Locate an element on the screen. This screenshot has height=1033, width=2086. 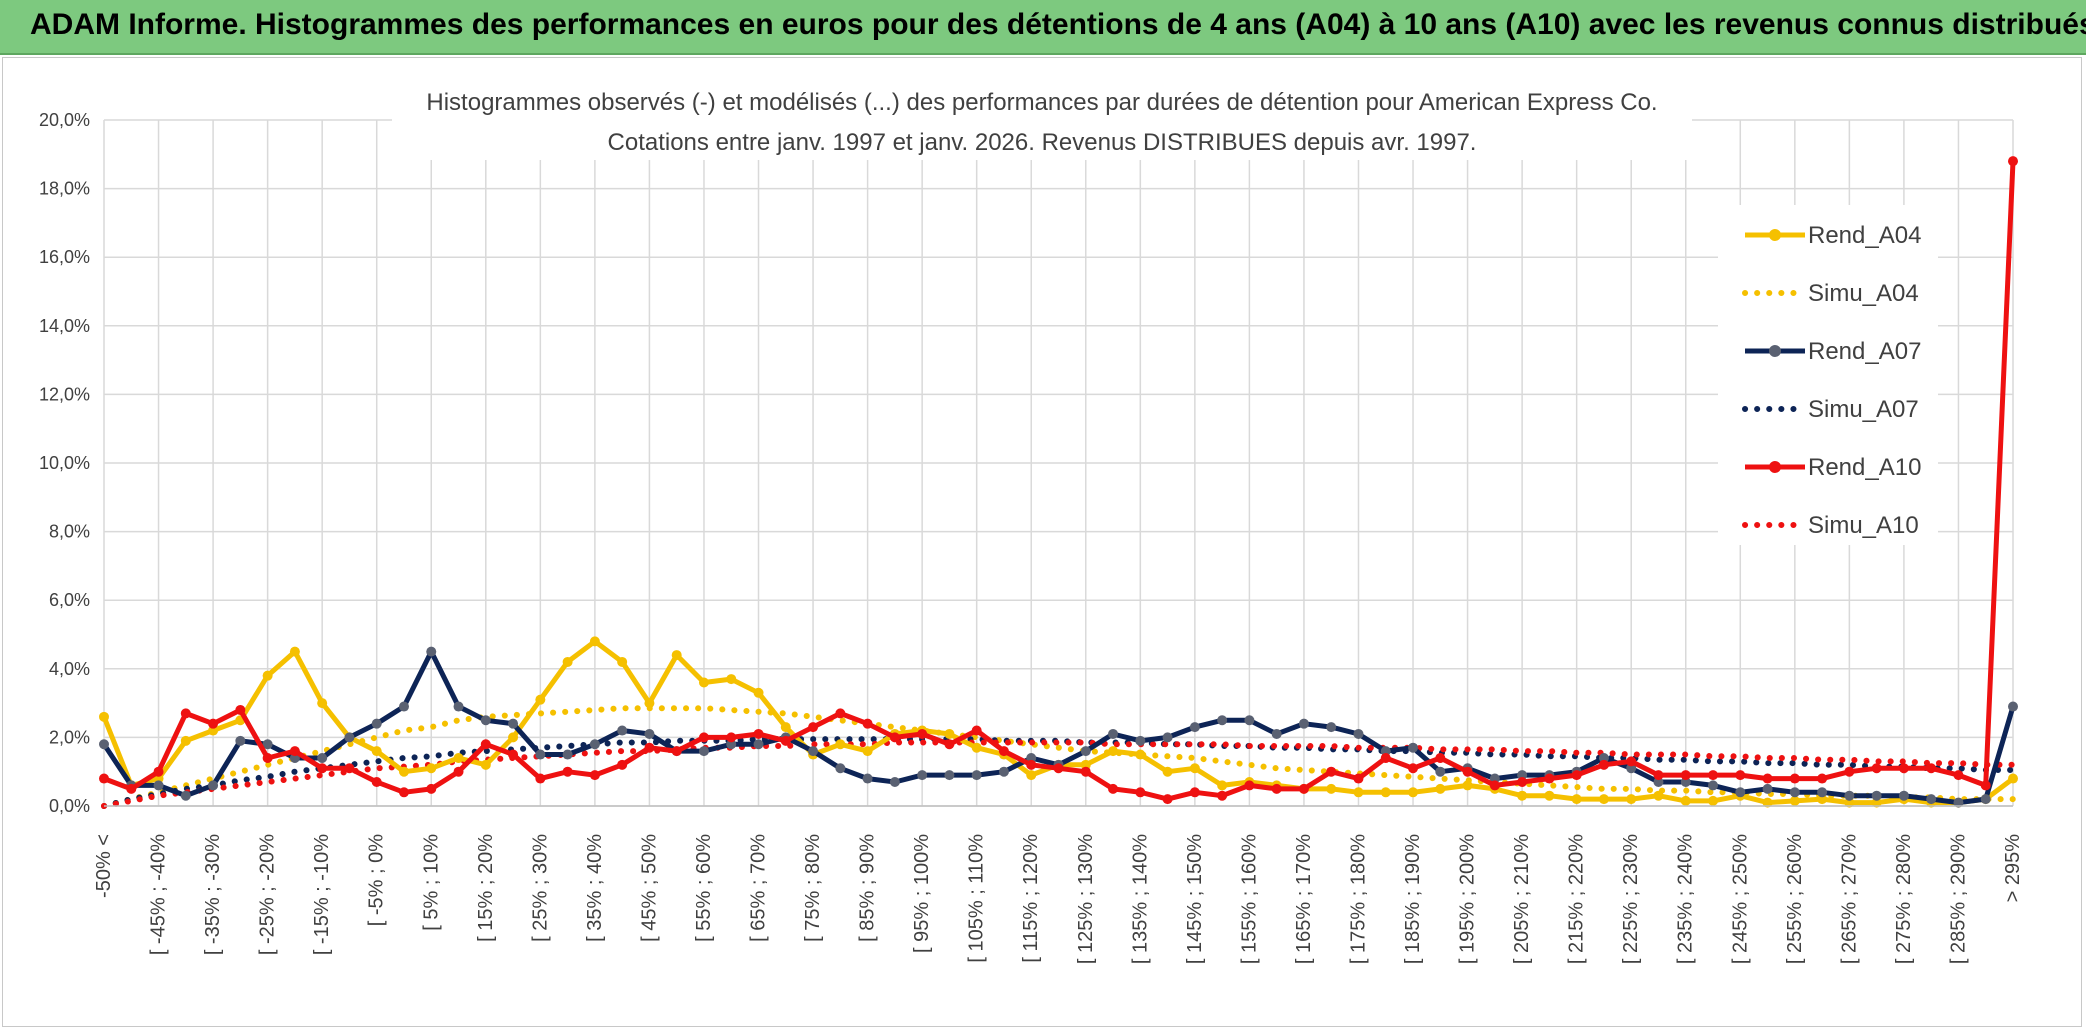
x-tick-label: -50% < is located at coordinates (104, 866).